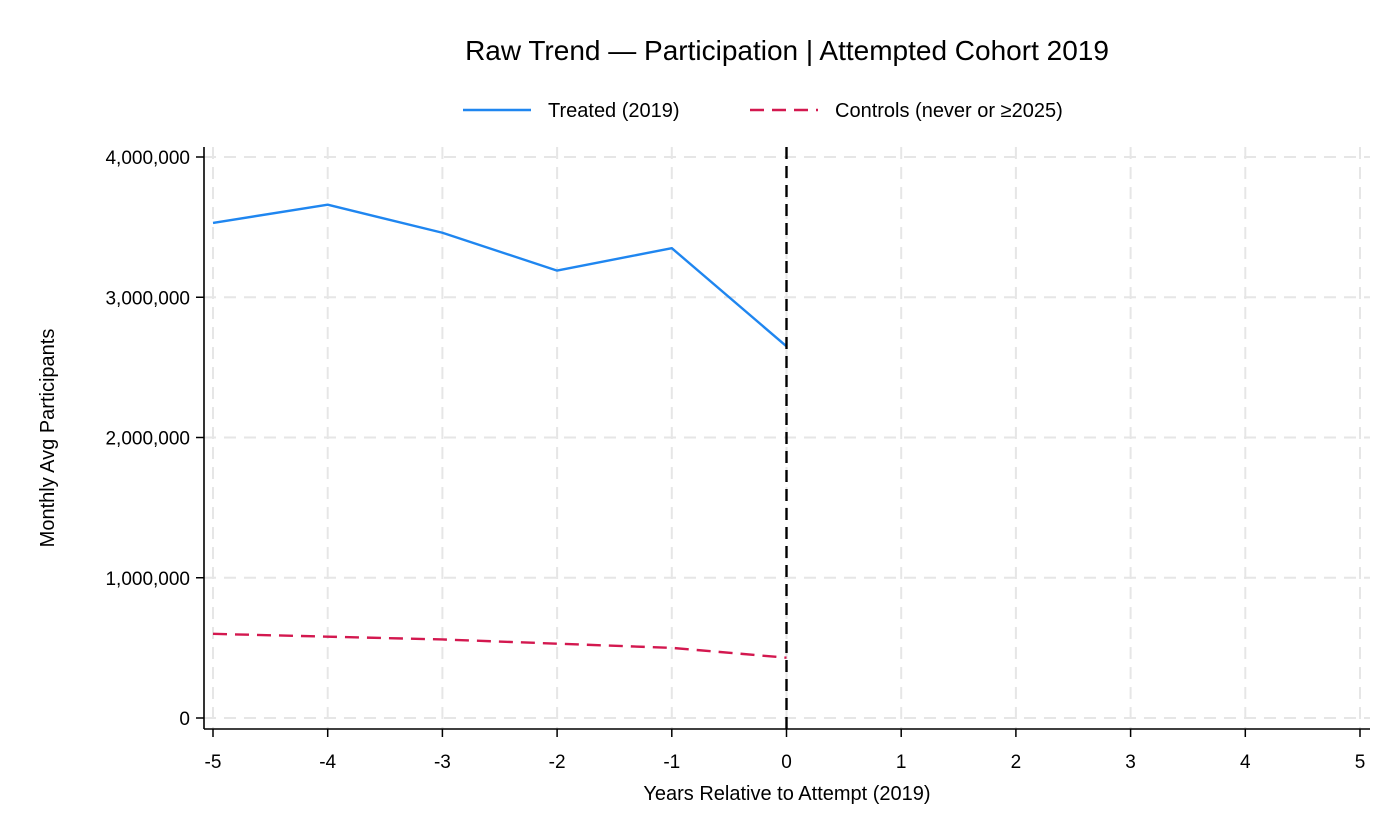 This screenshot has height=840, width=1400. Describe the element at coordinates (949, 111) in the screenshot. I see `legend-label-1: Controls (never or ≥2025)` at that location.